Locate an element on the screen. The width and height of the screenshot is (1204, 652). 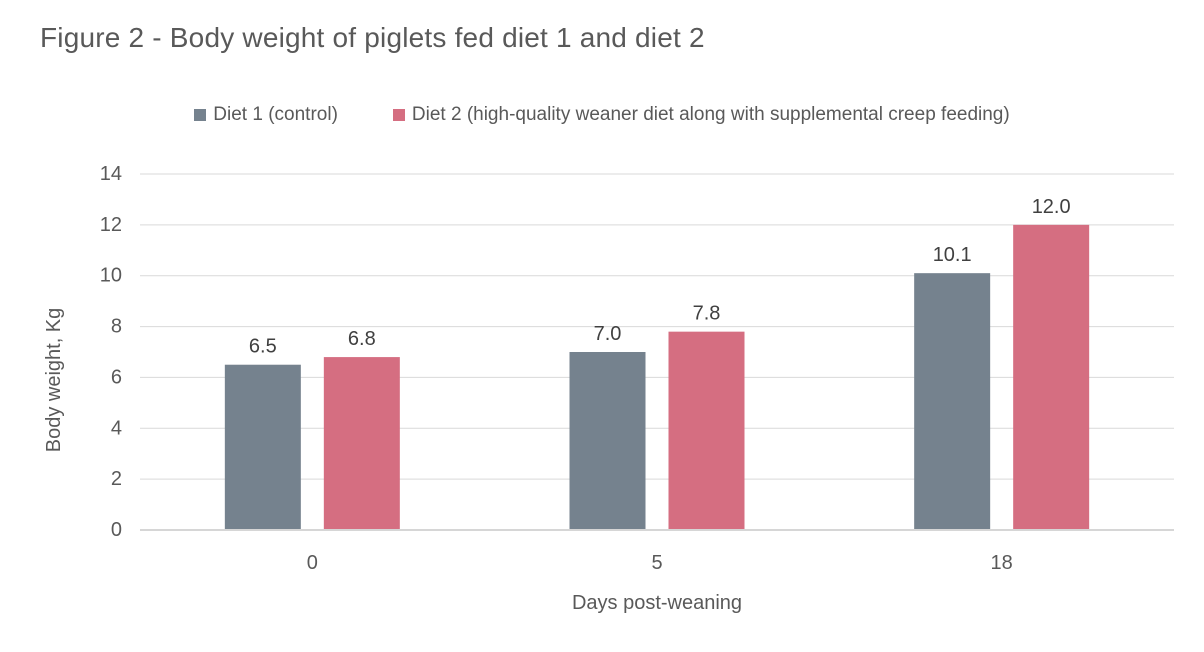
bar-value-label: 12.0 is located at coordinates (1051, 207).